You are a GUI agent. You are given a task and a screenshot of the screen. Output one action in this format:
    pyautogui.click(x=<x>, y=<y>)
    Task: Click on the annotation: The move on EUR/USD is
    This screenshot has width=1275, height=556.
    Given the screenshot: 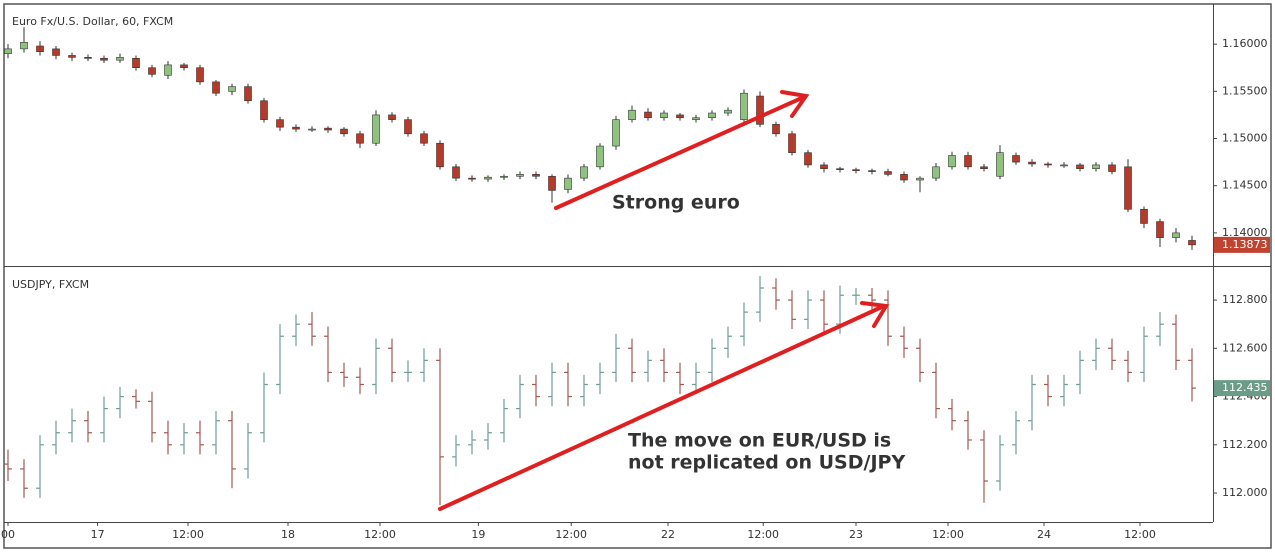 What is the action you would take?
    pyautogui.click(x=759, y=441)
    